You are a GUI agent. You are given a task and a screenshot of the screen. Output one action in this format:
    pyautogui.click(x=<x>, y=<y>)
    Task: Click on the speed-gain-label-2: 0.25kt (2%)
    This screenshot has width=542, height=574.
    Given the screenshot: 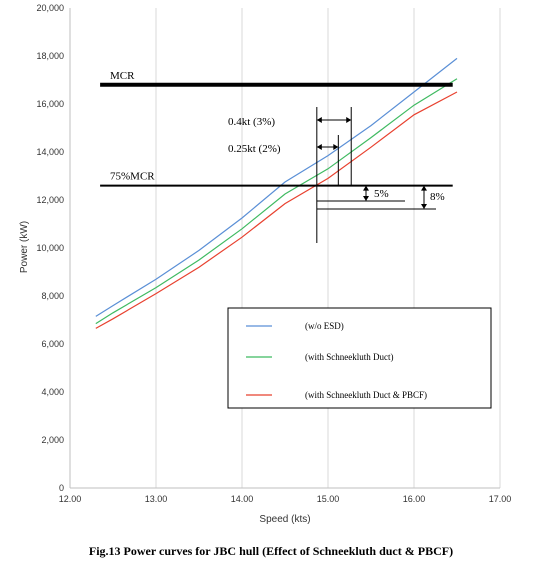 What is the action you would take?
    pyautogui.click(x=254, y=149)
    